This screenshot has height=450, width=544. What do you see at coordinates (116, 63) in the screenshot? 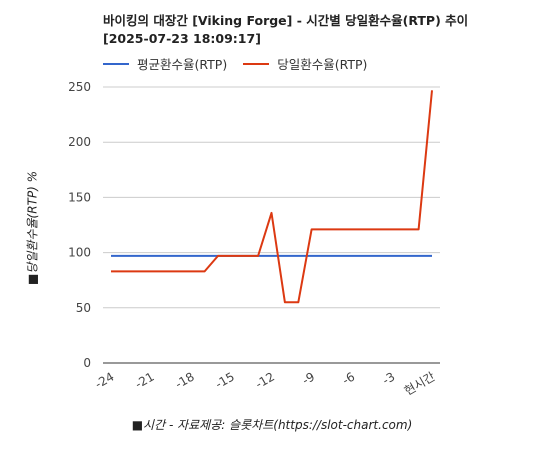
I see `legend-swatch-average` at bounding box center [116, 63].